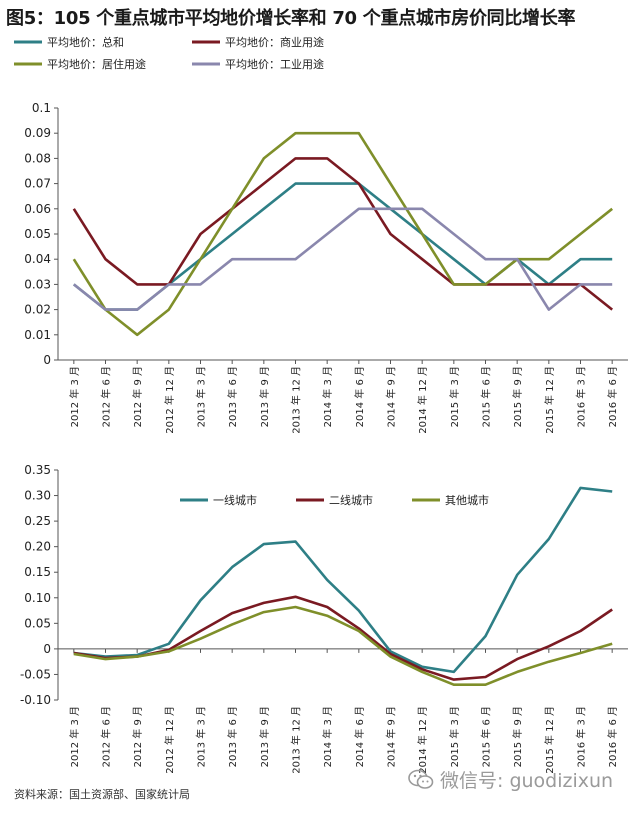 Image resolution: width=640 pixels, height=816 pixels. I want to click on y-tick-label: 0.09, so click(37, 133).